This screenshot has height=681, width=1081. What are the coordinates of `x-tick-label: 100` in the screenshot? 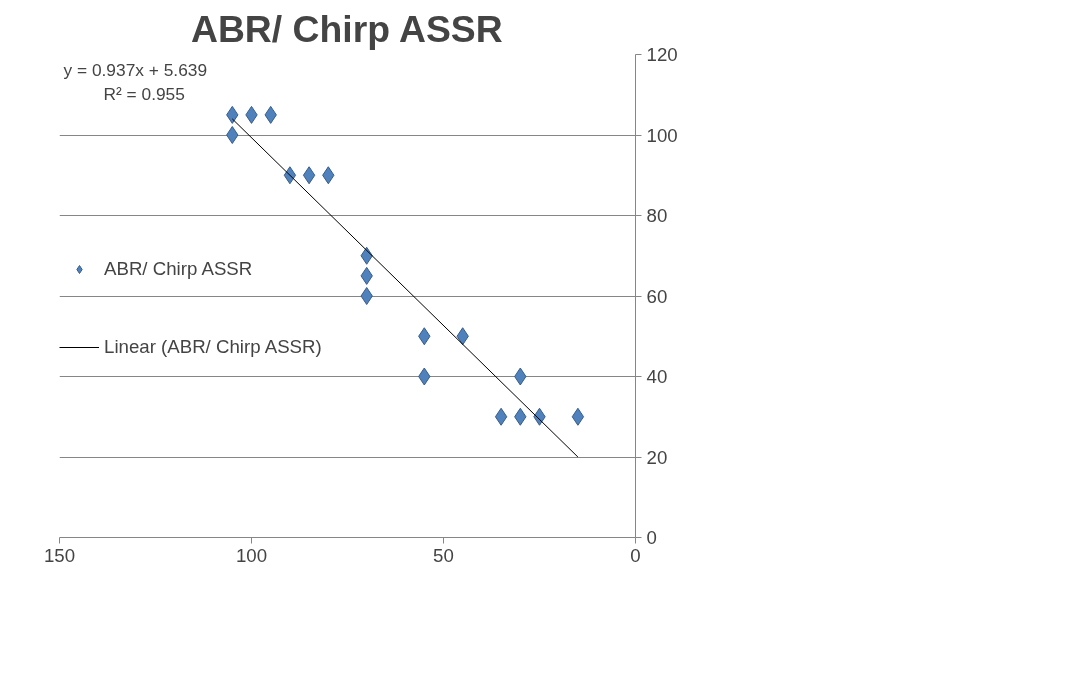 It's located at (251, 555).